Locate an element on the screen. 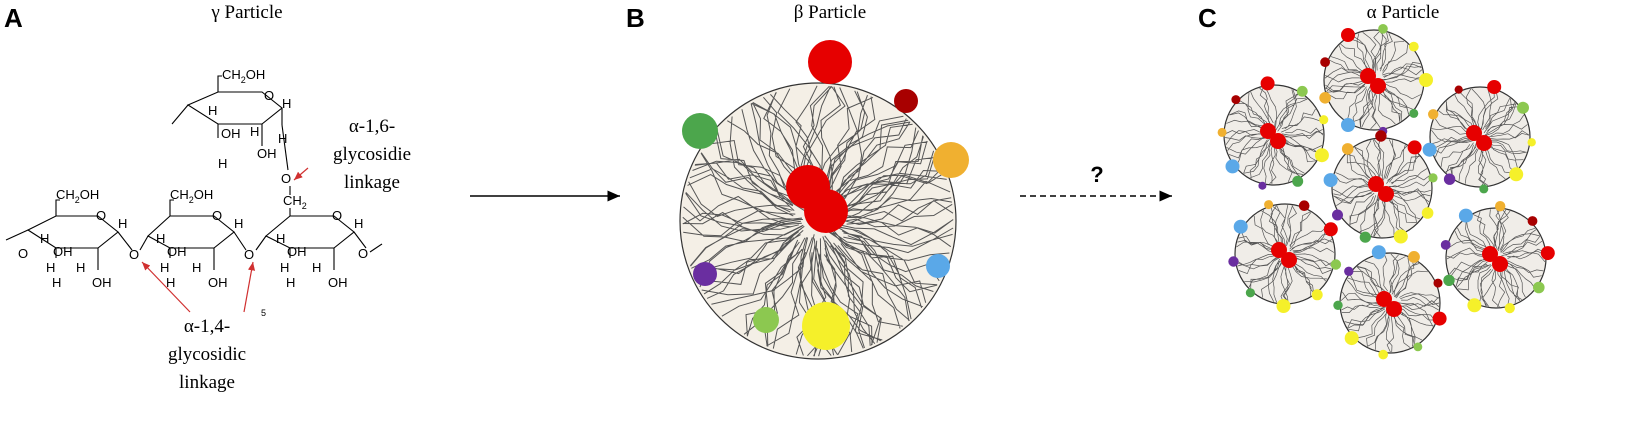  panel-letter-c: C is located at coordinates (1207, 18).